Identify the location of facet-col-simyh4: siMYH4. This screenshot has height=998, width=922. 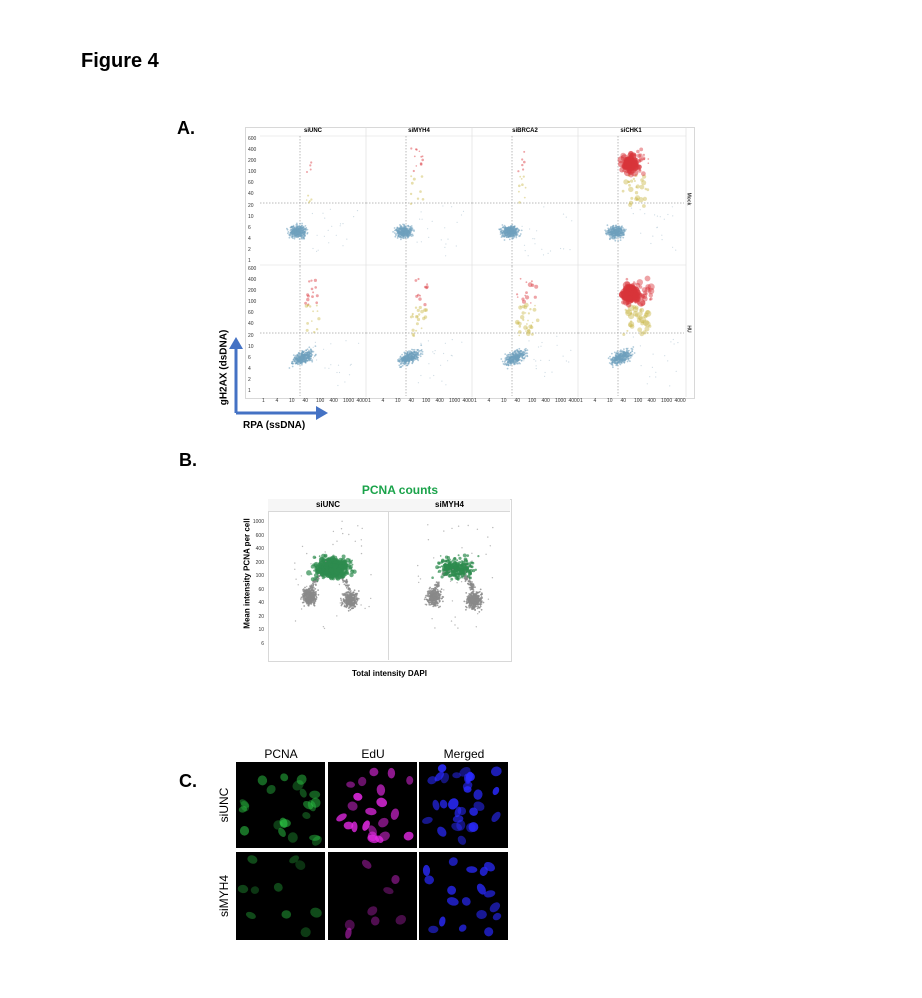
(419, 131).